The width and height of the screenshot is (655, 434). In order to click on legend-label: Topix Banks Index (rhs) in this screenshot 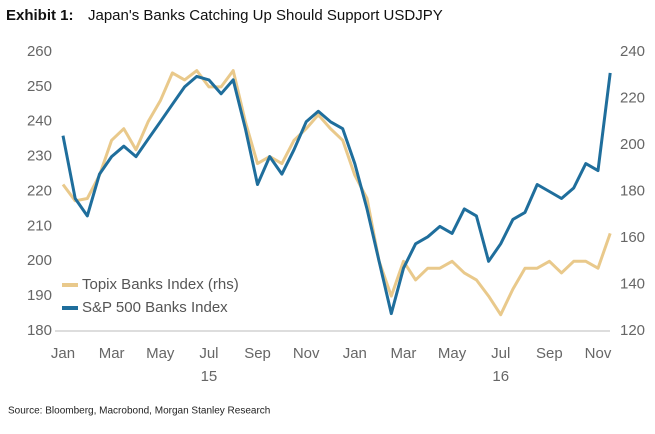, I will do `click(160, 284)`.